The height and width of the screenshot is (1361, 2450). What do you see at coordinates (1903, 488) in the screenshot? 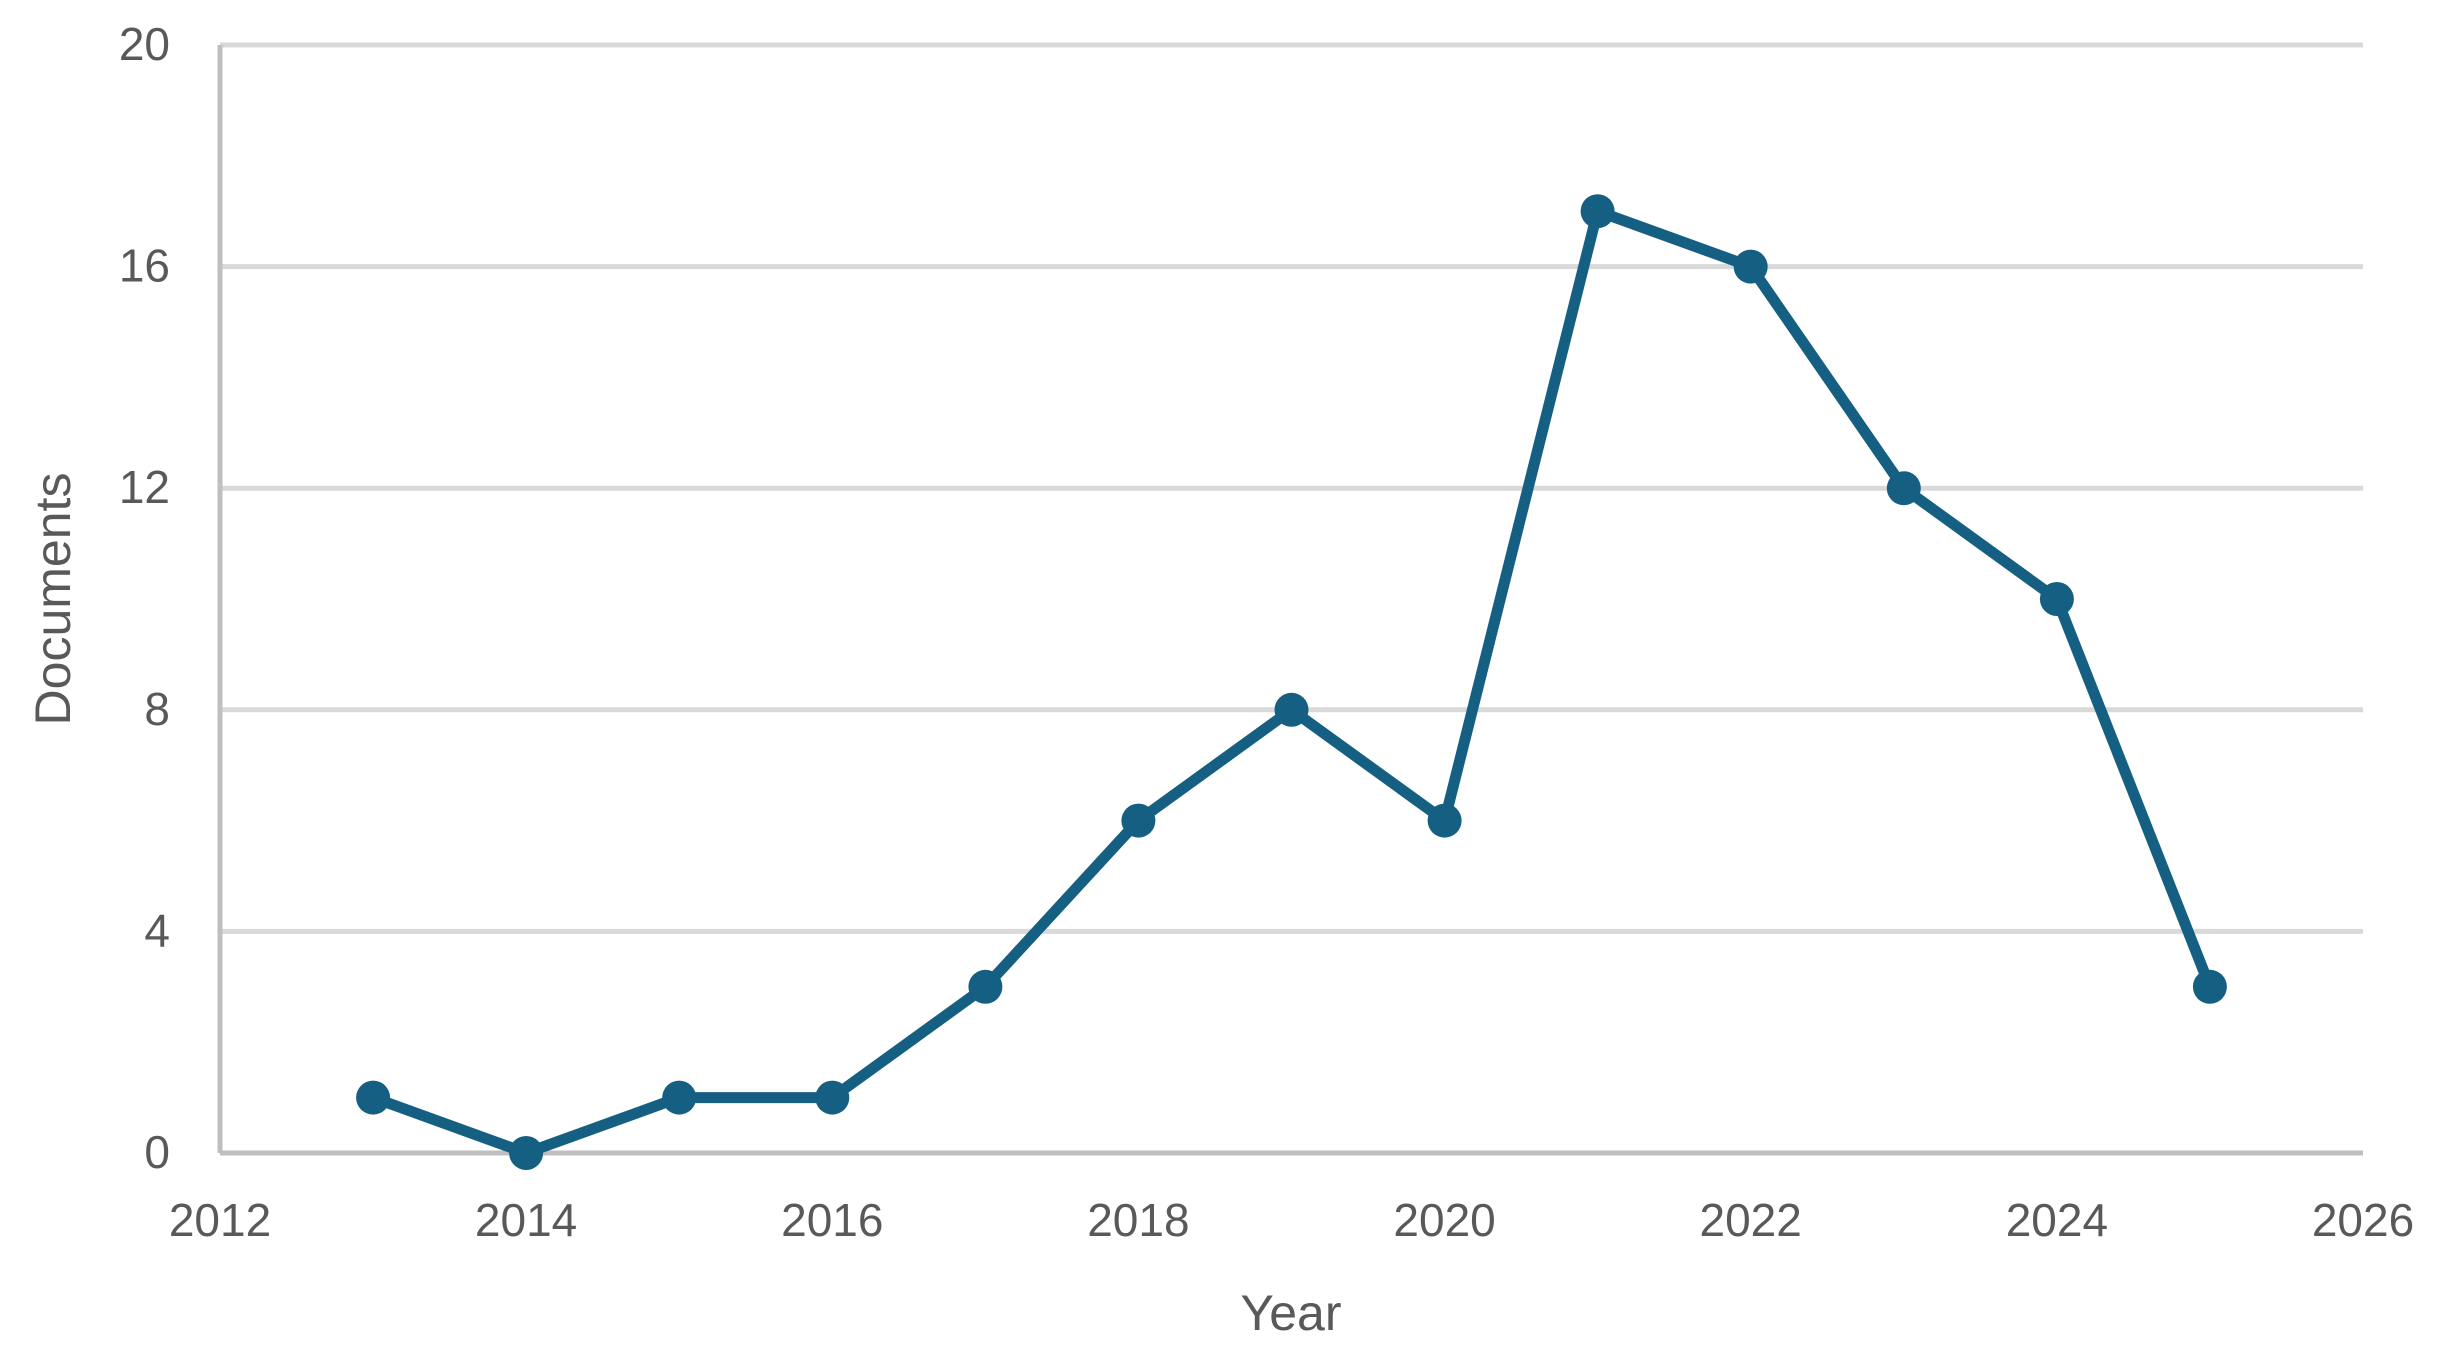
I see `data-point-2023` at bounding box center [1903, 488].